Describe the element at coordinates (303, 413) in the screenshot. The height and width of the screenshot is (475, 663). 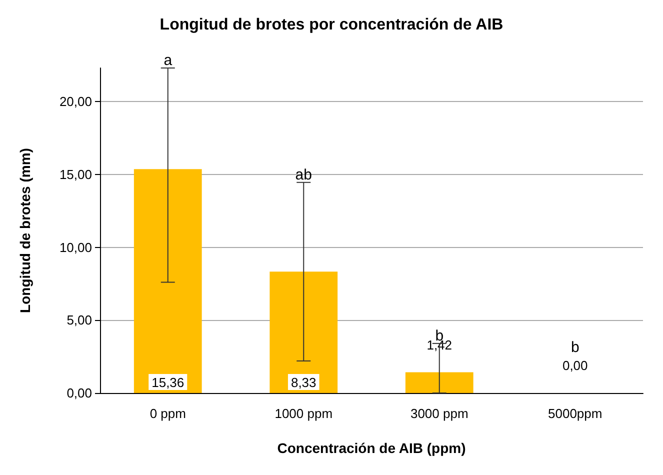
I see `x-tick-label: 1000 ppm` at that location.